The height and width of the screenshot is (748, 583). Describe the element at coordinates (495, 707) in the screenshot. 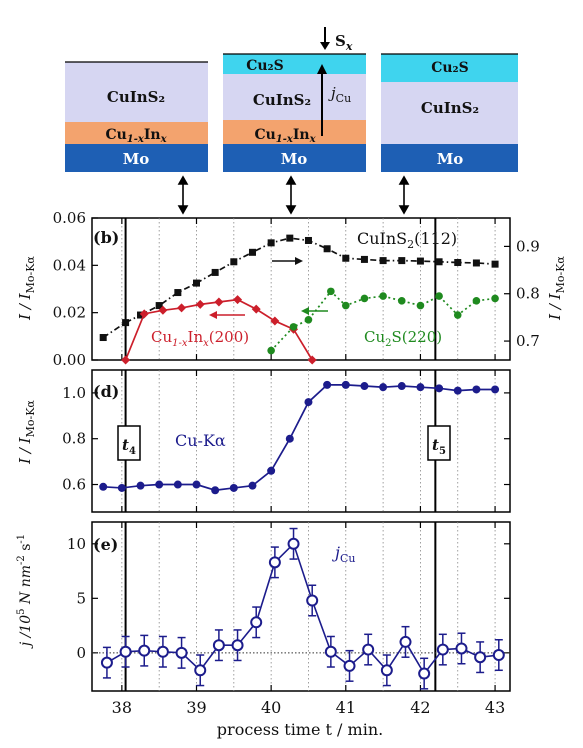

I see `x-tick-label: 43` at that location.